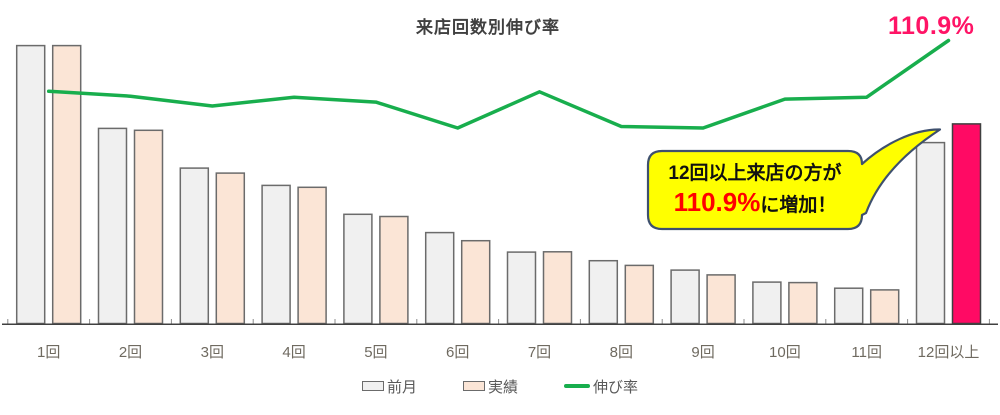 This screenshot has height=415, width=1000. What do you see at coordinates (785, 352) in the screenshot?
I see `x-axis-label: 10回` at bounding box center [785, 352].